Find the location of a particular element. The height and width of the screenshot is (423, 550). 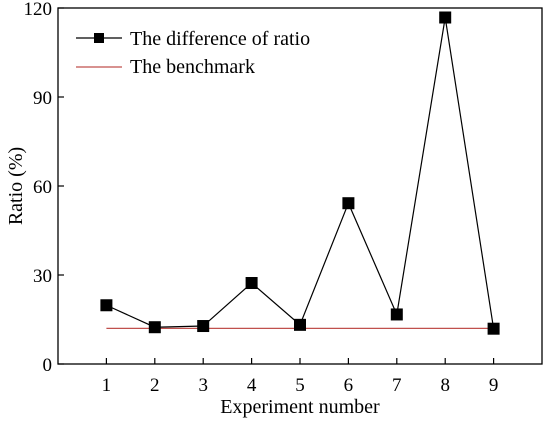

x-tick-label: 5 is located at coordinates (300, 385).